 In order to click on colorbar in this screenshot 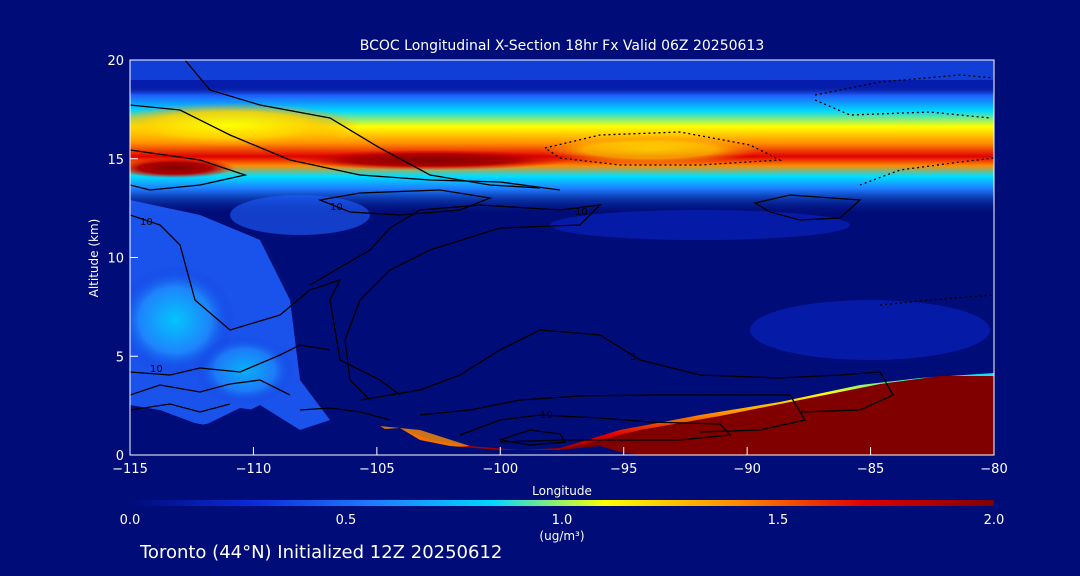, I will do `click(562, 503)`.